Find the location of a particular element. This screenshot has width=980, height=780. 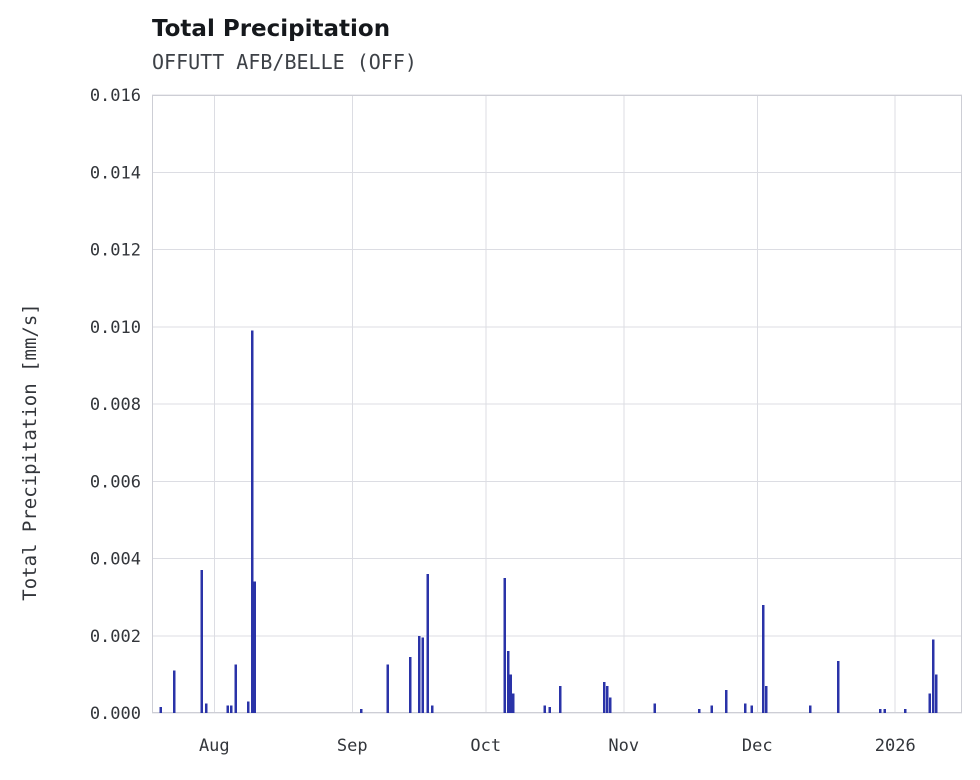

y-tick-label: 0.000 is located at coordinates (115, 714).